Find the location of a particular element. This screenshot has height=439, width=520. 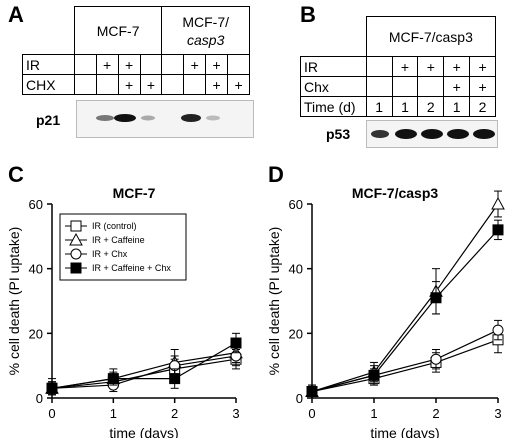

chart-title: MCF-7 is located at coordinates (134, 193).